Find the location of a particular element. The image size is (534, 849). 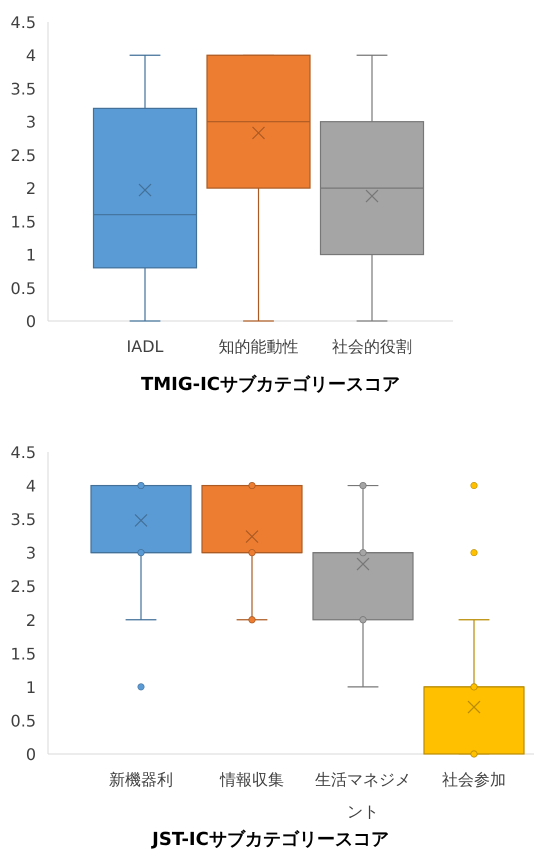

x-tick-label: 社会的役割 is located at coordinates (372, 346).